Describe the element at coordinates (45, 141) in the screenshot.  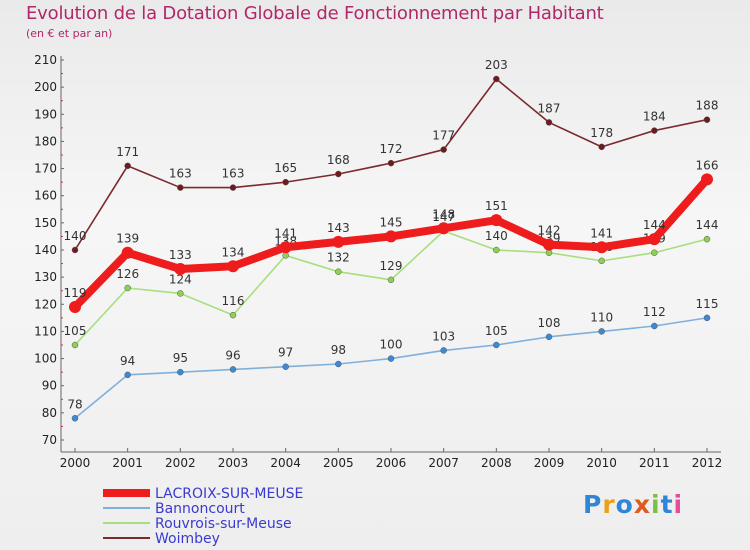
I see `y-tick-label: 180` at that location.